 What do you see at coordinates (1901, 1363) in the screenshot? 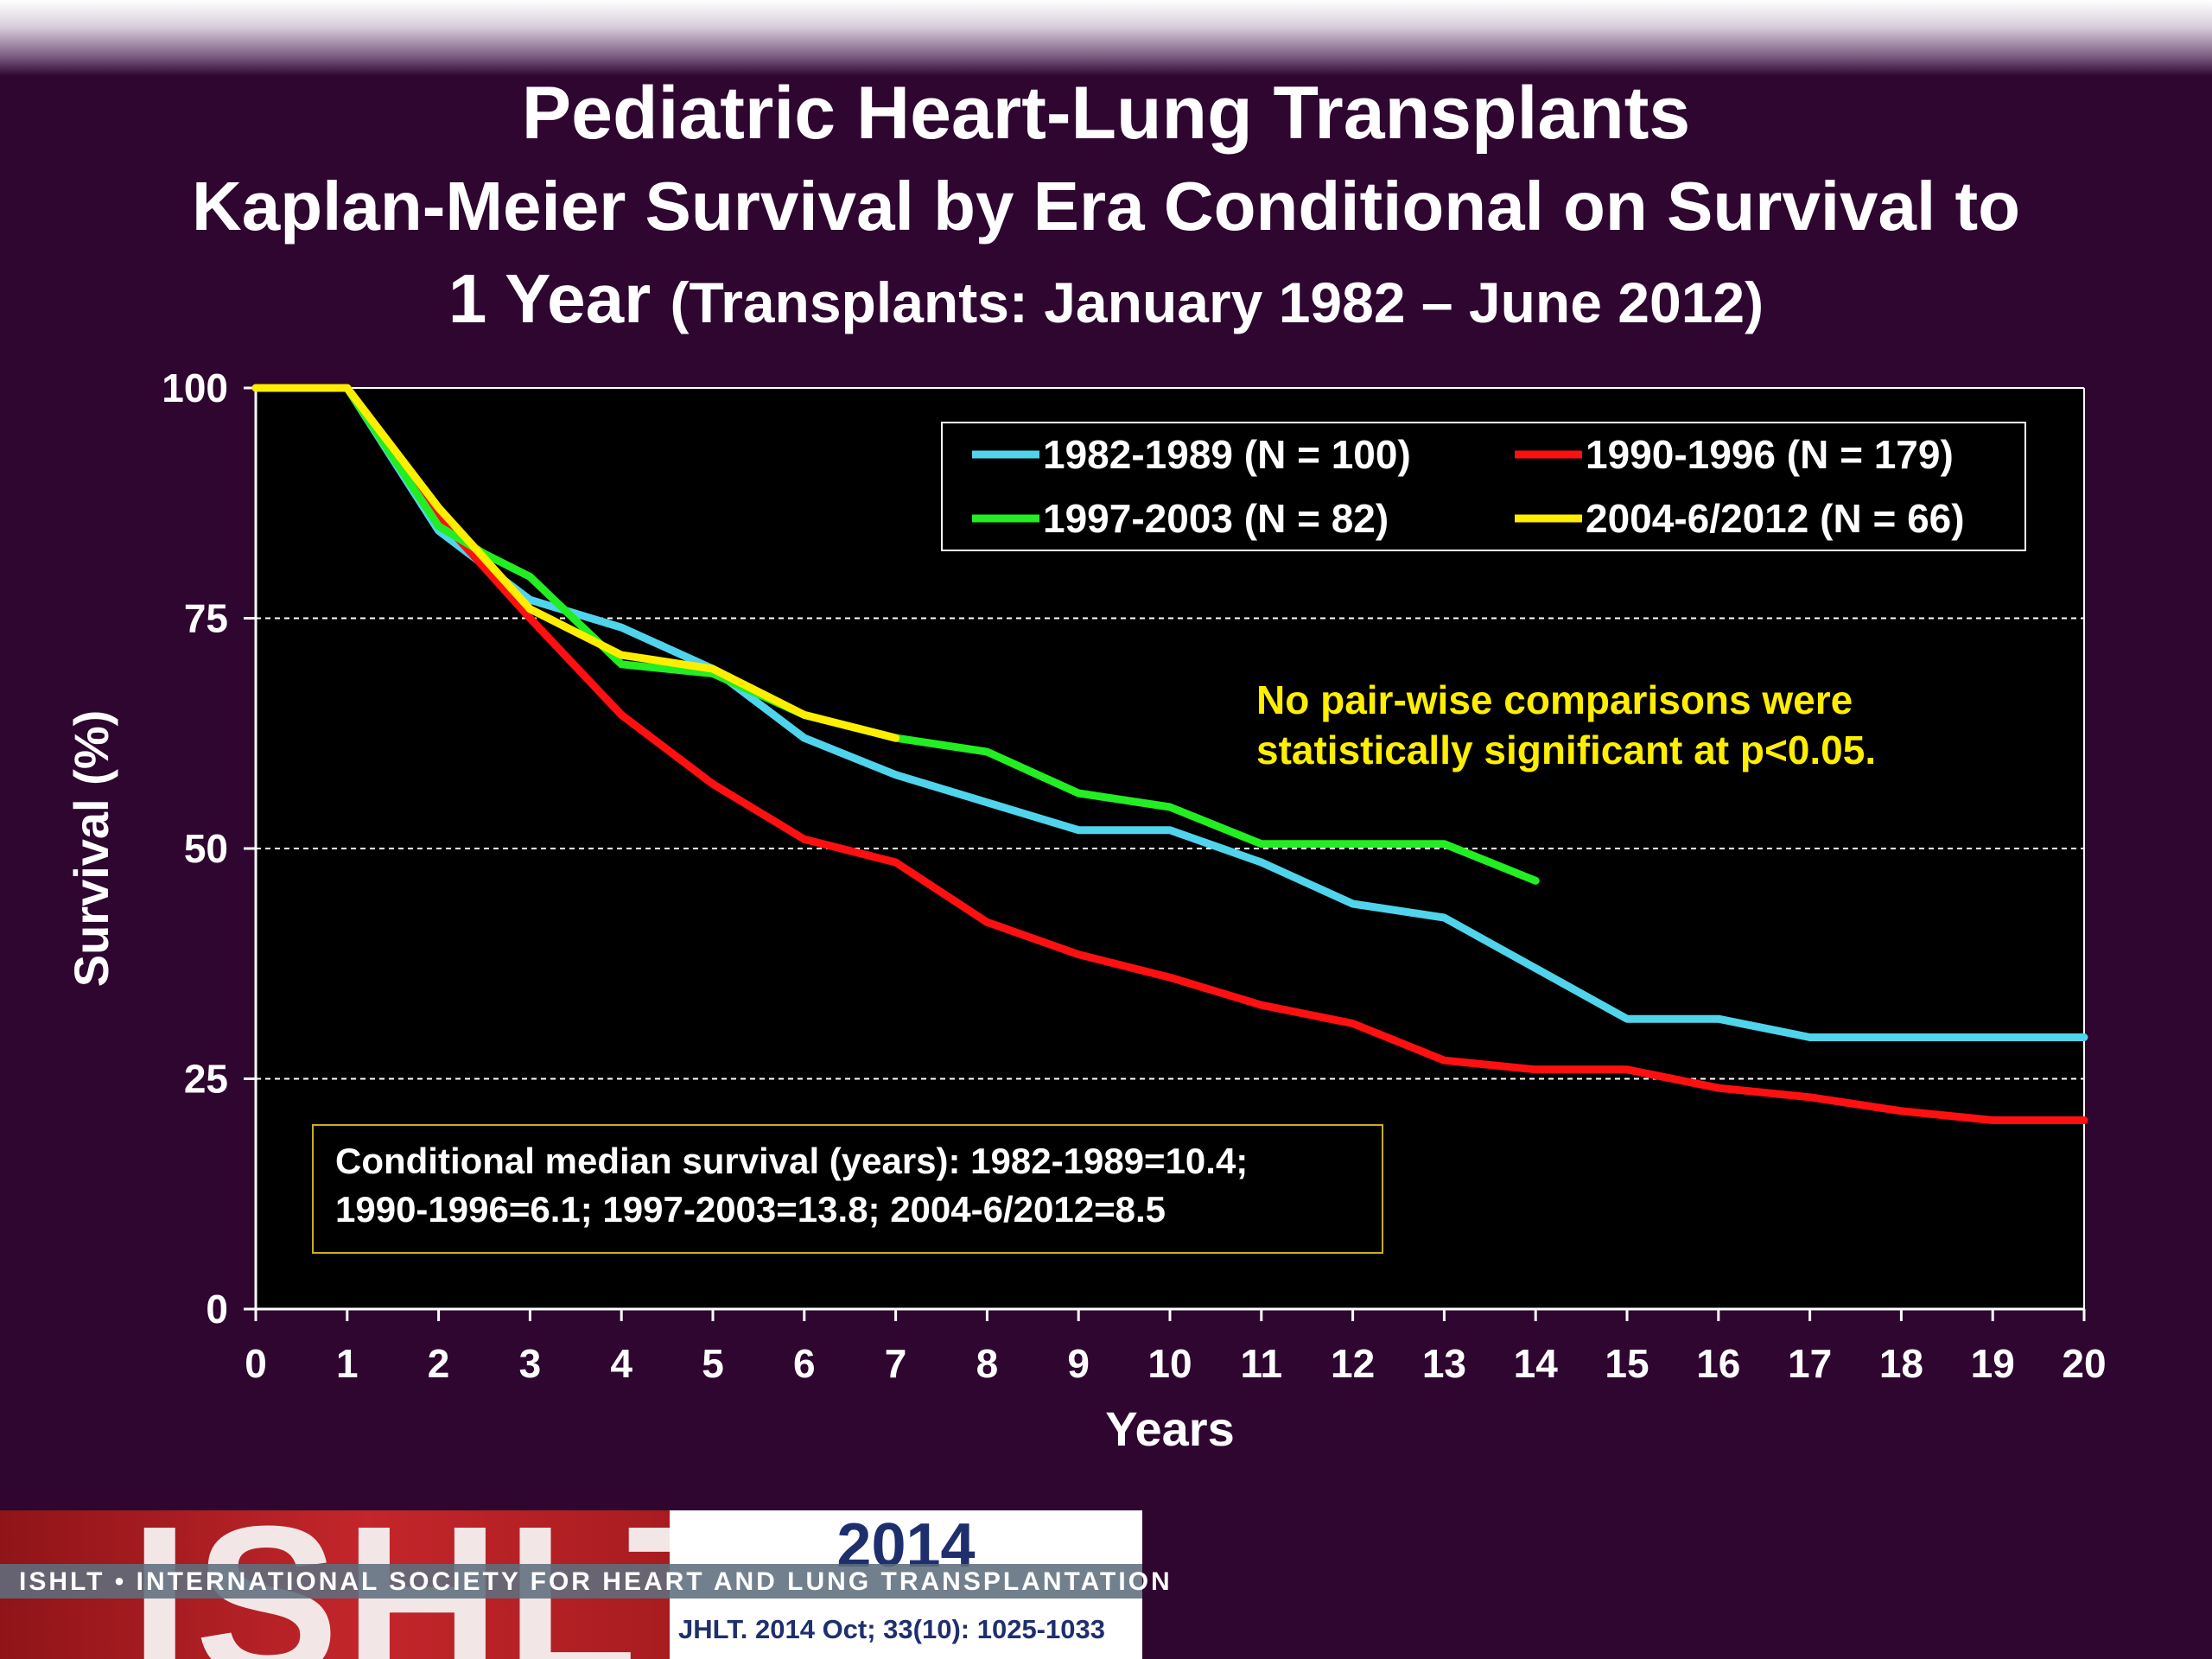
I see `x-tick-label-18: 18` at bounding box center [1901, 1363].